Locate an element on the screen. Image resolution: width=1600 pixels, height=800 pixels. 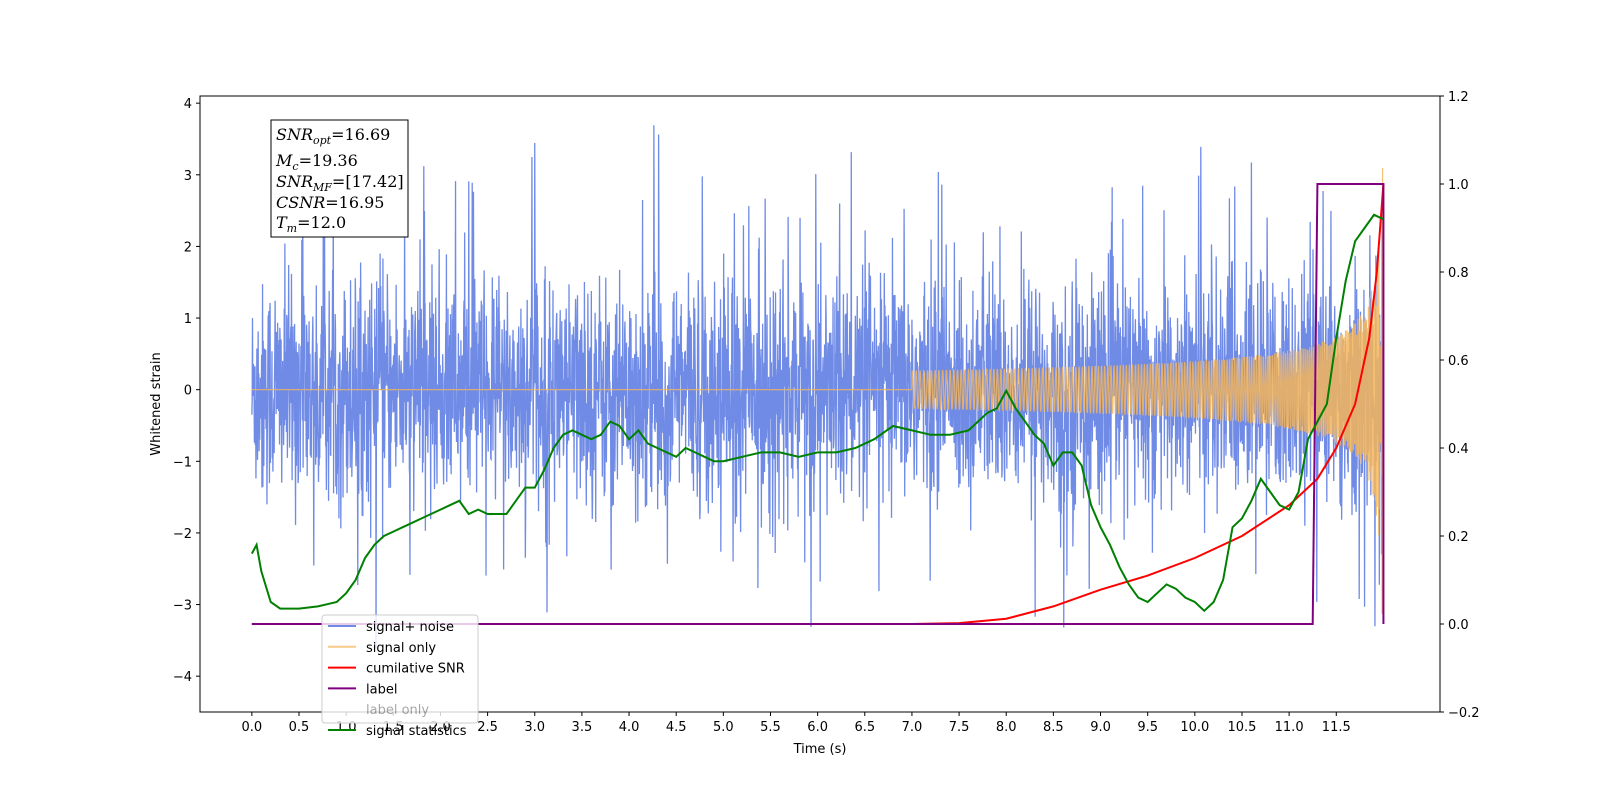
y-tick-label: −2 is located at coordinates (182, 534).